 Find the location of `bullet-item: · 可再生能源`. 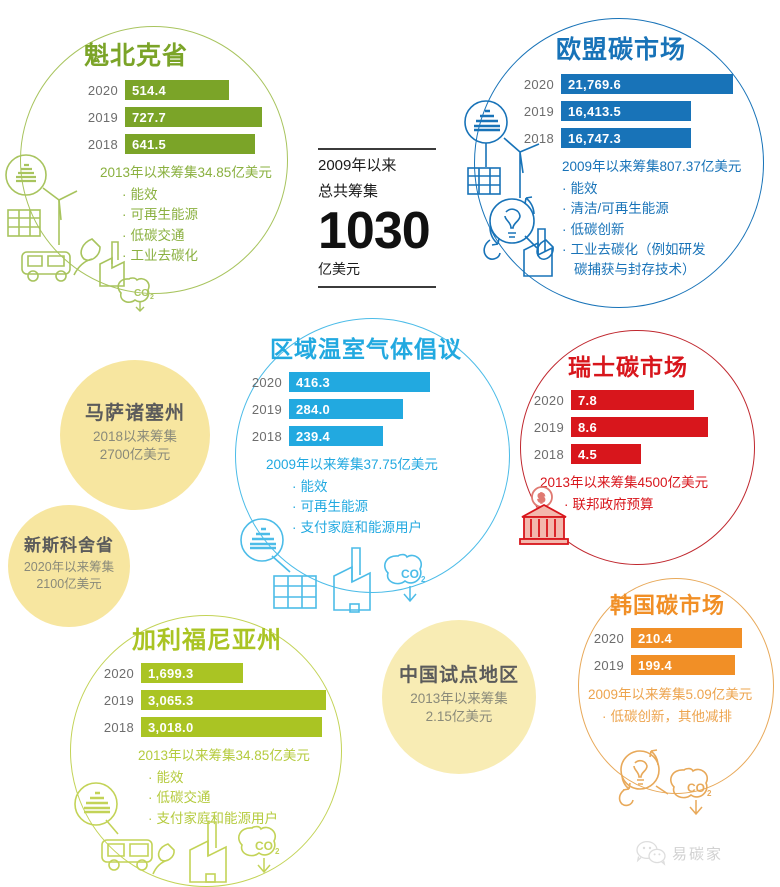

bullet-item: · 可再生能源 is located at coordinates (208, 215).